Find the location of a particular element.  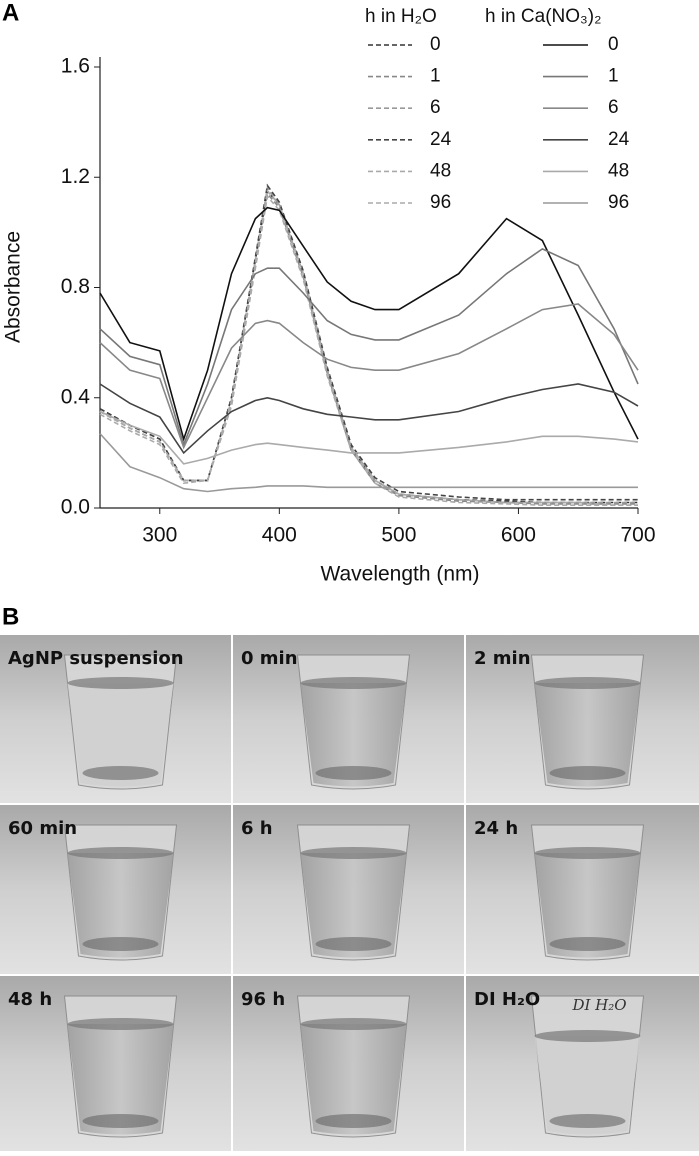

photo: AgNP suspension is located at coordinates (115, 719).